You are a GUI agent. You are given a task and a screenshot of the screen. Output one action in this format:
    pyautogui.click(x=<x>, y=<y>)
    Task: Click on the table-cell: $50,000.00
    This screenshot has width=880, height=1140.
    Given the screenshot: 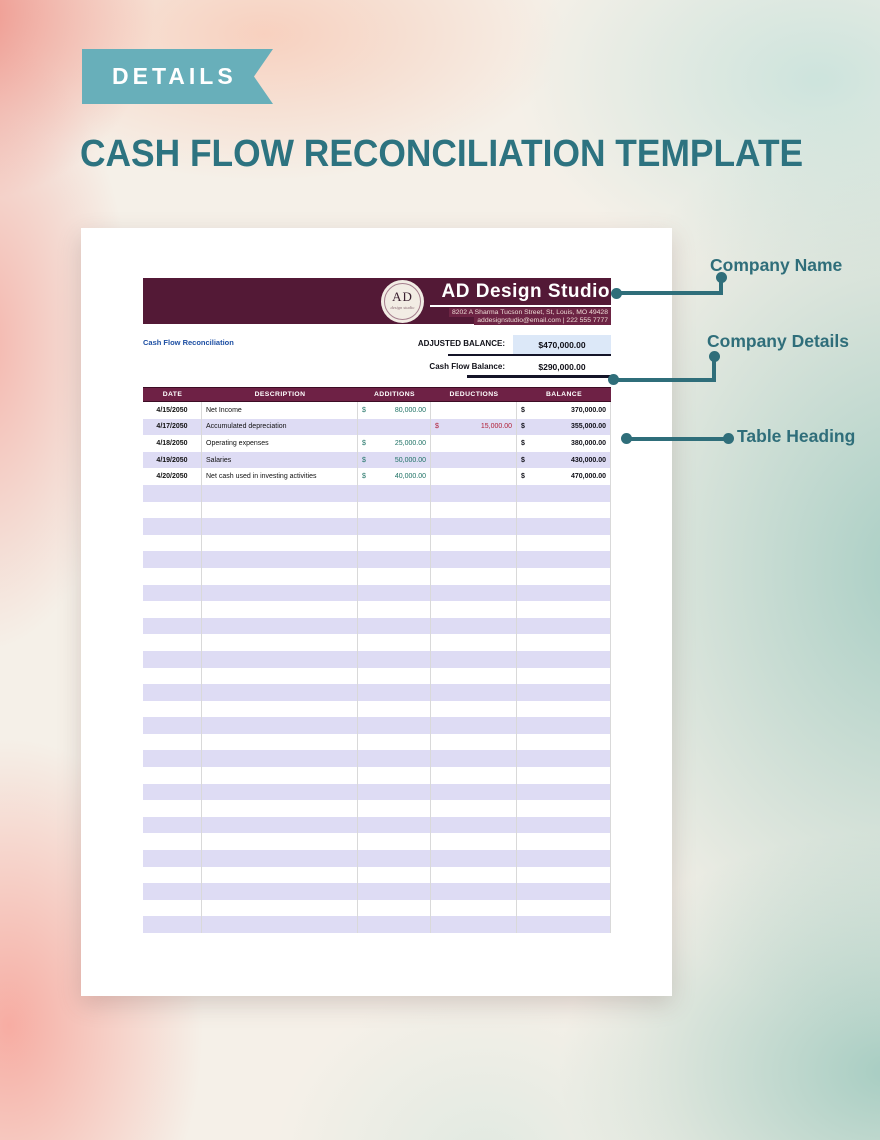 What is the action you would take?
    pyautogui.click(x=394, y=460)
    